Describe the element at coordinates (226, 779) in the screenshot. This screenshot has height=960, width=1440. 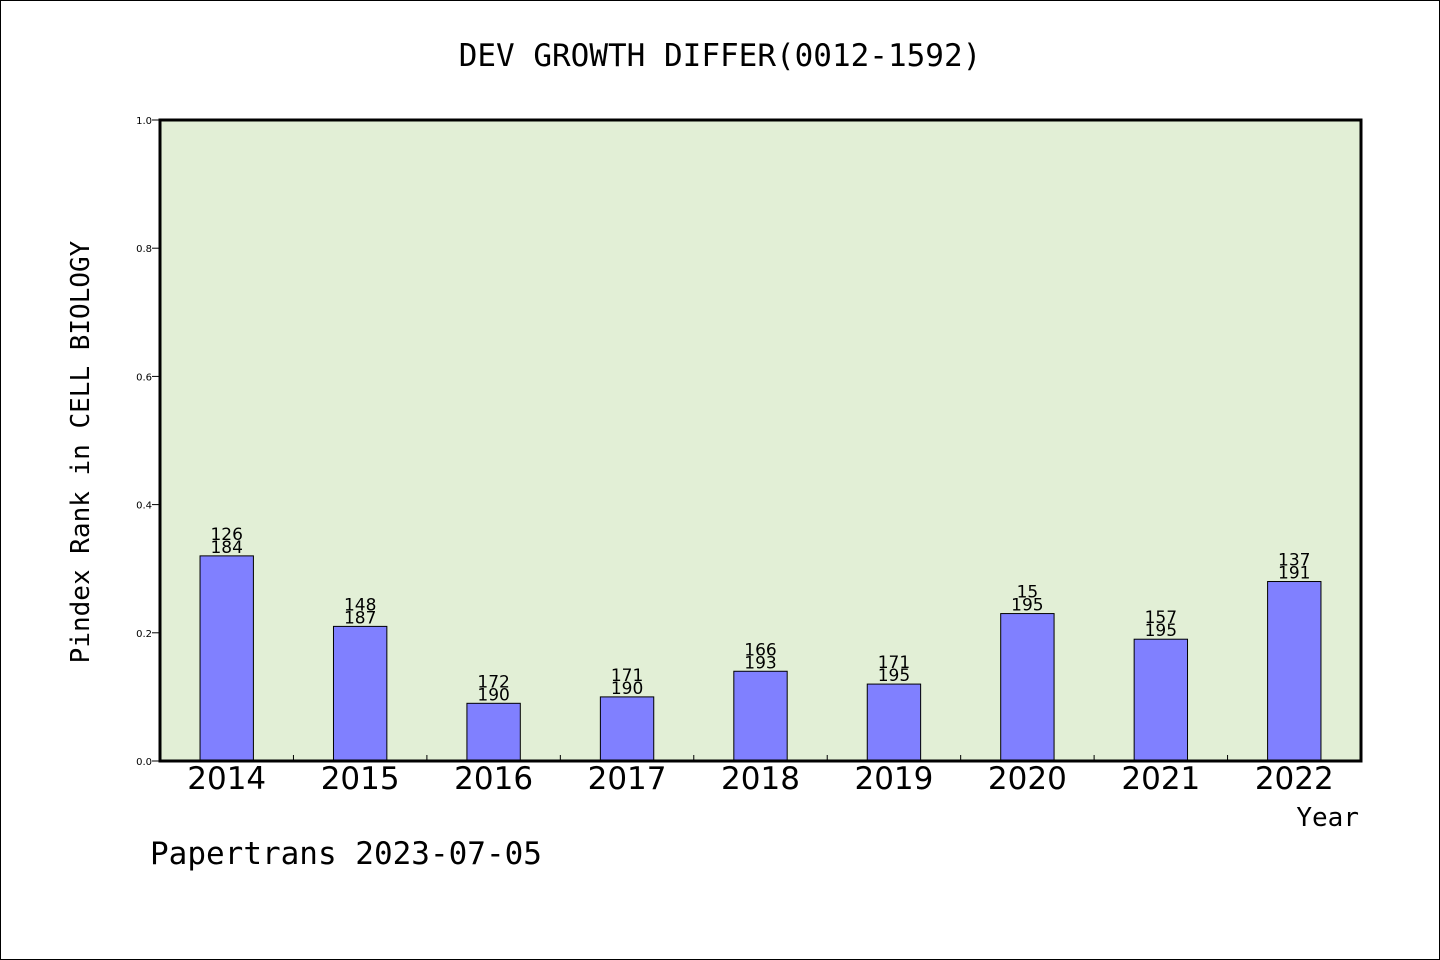
I see `x-tick-label: 2014` at that location.